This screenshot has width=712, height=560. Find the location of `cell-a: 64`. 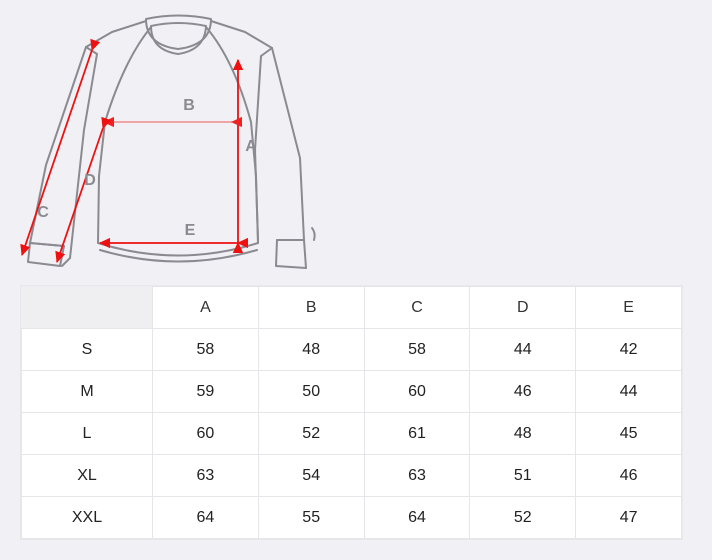

cell-a: 64 is located at coordinates (205, 517).